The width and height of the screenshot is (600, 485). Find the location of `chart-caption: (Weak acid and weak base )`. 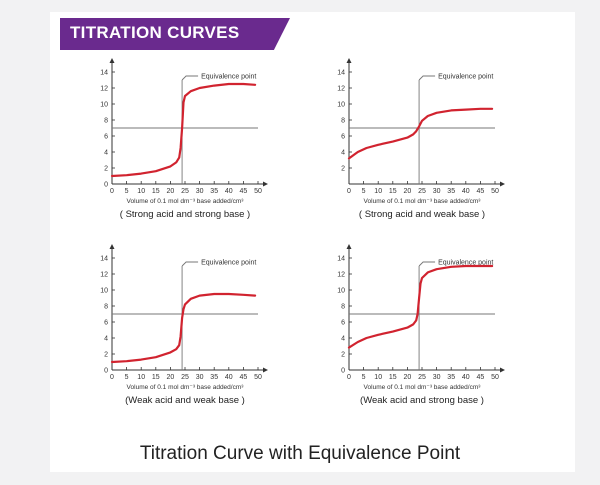

chart-caption: (Weak acid and weak base ) is located at coordinates (185, 400).